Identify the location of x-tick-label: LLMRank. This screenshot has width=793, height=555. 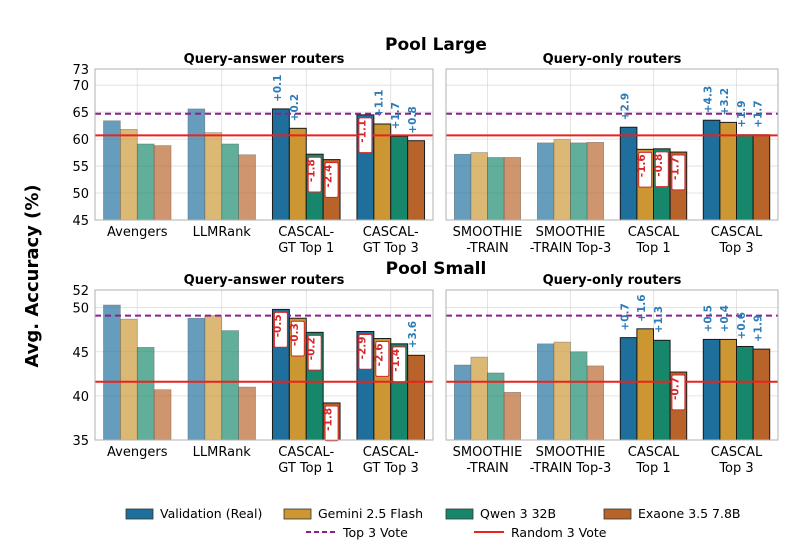
(222, 232).